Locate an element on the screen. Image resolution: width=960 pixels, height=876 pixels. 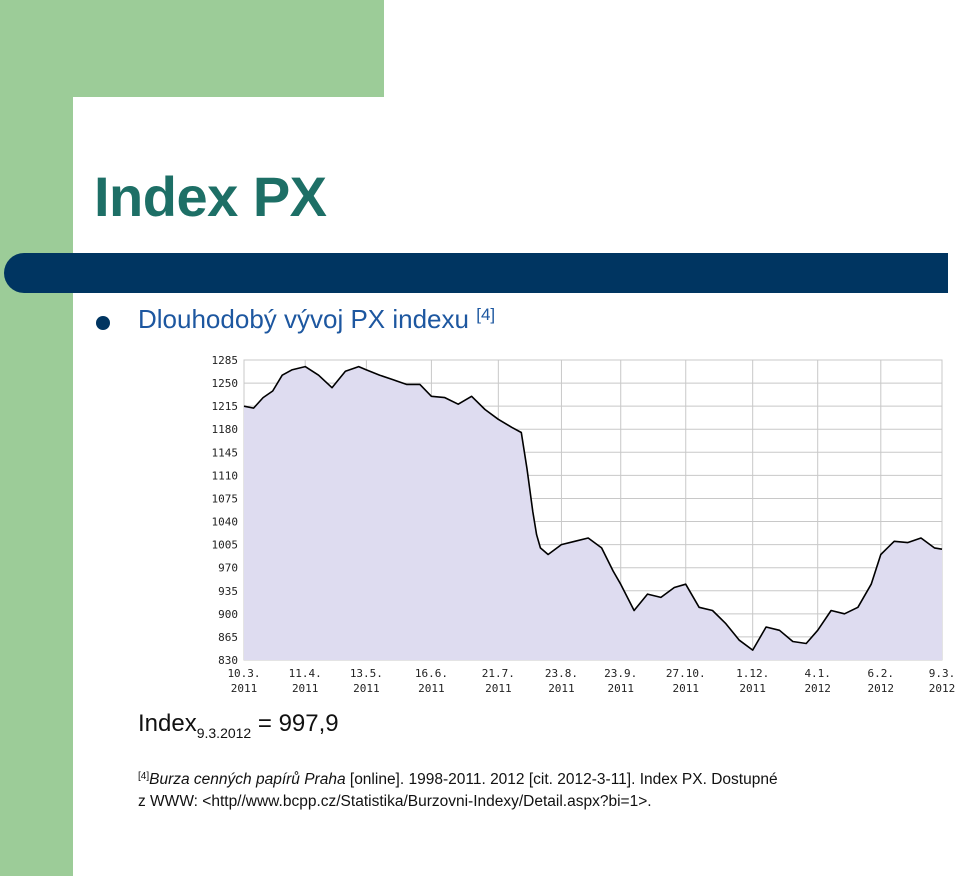
bullet-text: Dlouhodobý vývoj PX indexu [4] is located at coordinates (316, 319).